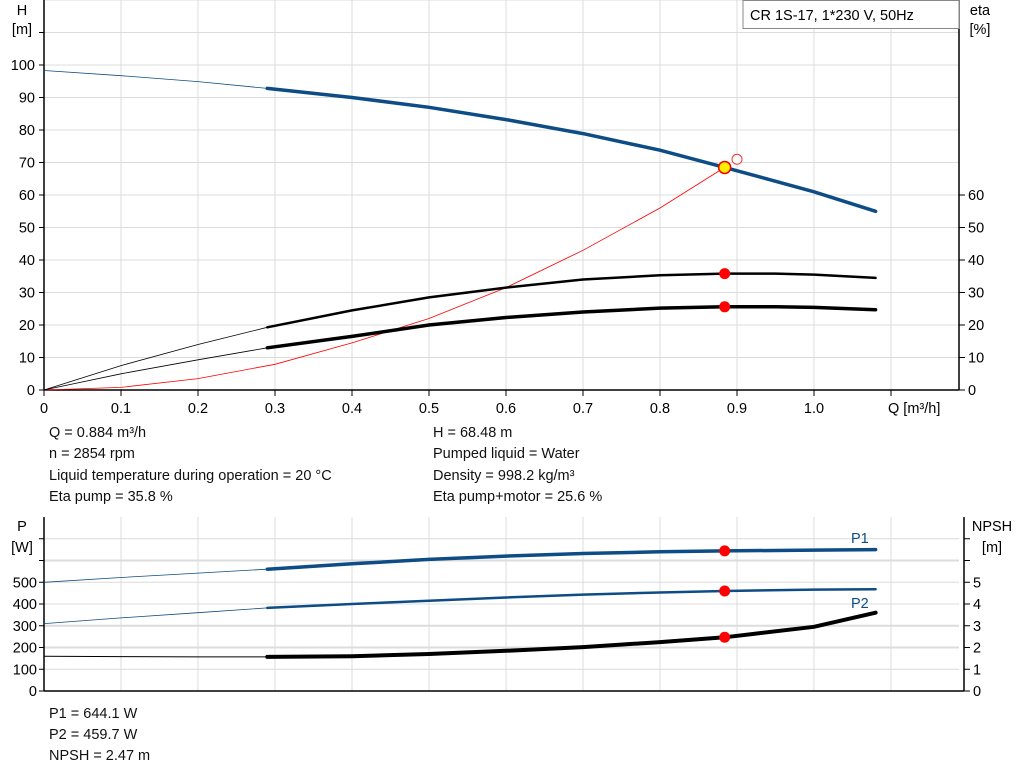 Image resolution: width=1024 pixels, height=781 pixels. Describe the element at coordinates (198, 409) in the screenshot. I see `q-tick-label: 0.2` at that location.